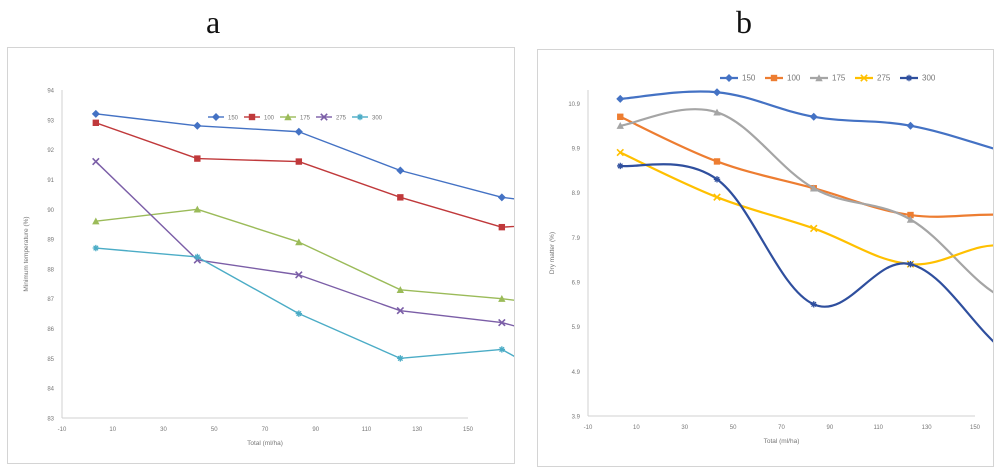 This screenshot has height=471, width=1000. I want to click on chart-b-xtick-4: 70, so click(781, 428).